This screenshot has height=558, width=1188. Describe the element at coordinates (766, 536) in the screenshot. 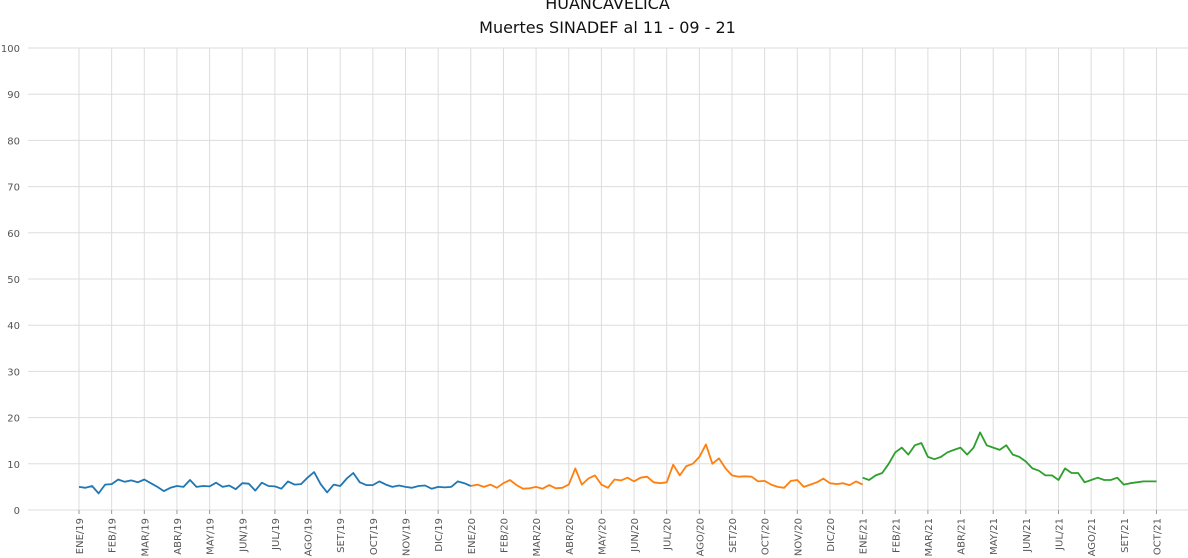

I see `x-tick-label: OCT/20` at that location.